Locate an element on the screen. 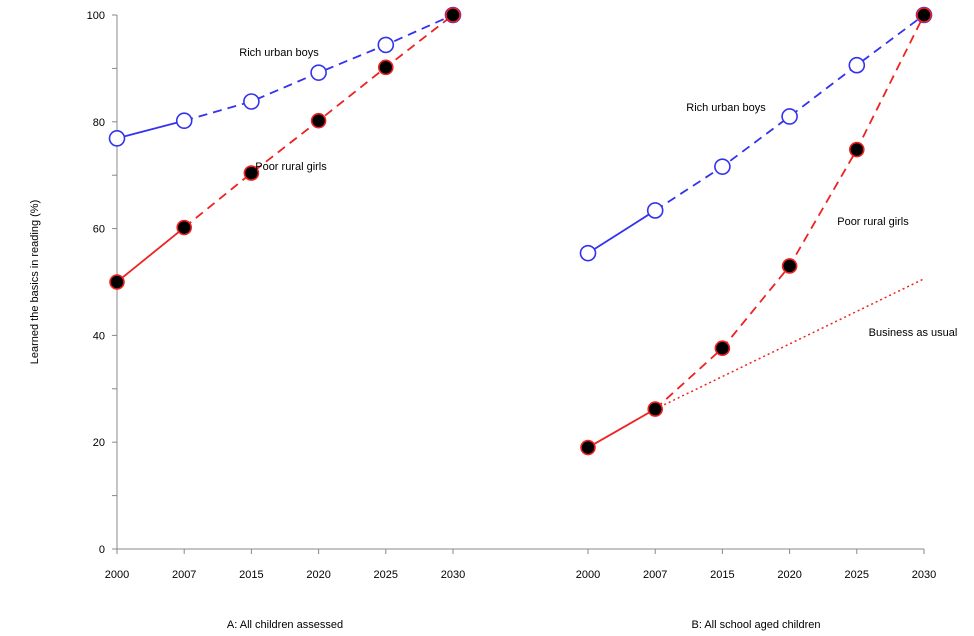 Image resolution: width=974 pixels, height=636 pixels. series-line-dashed-rich is located at coordinates (789, 113).